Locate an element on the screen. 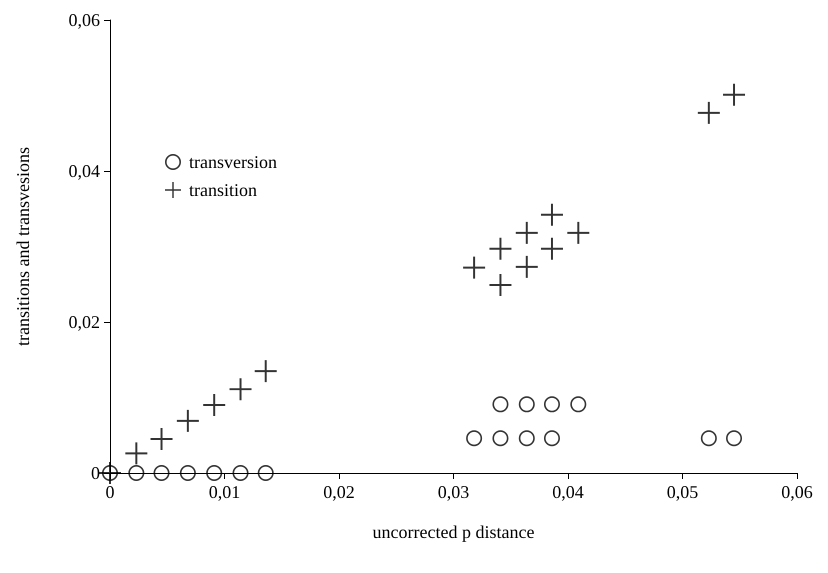 The width and height of the screenshot is (828, 573). legend-label: transversion is located at coordinates (233, 162).